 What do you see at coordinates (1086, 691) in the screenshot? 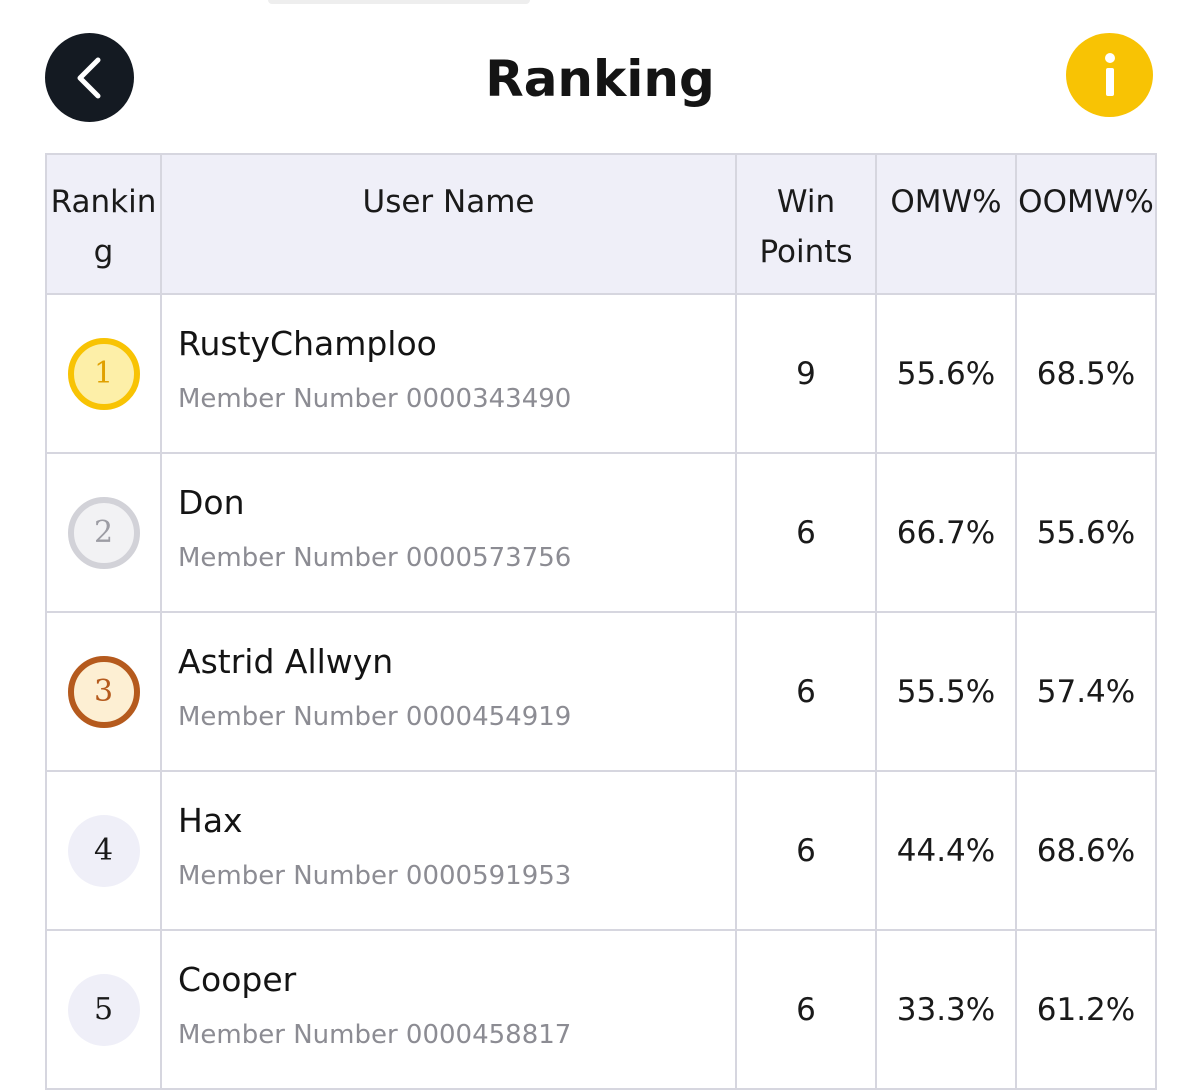
I see `oomw-cell: 57.4%` at bounding box center [1086, 691].